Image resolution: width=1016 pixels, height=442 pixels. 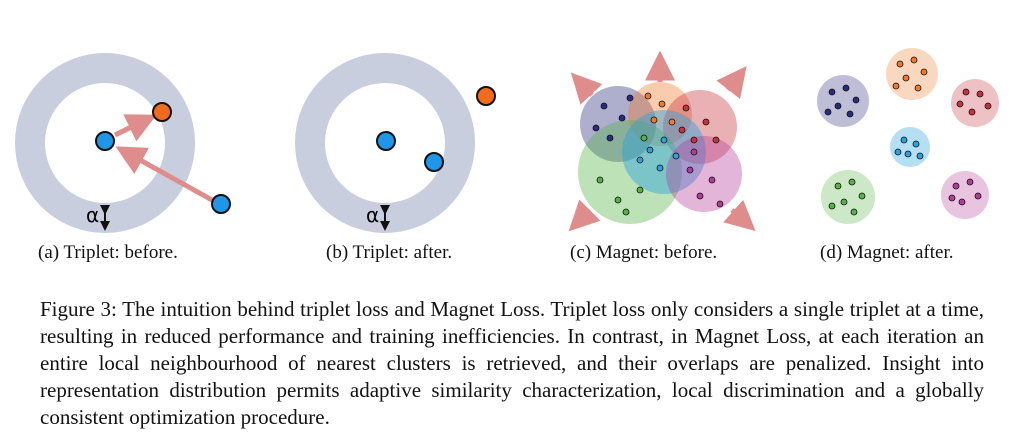 I want to click on panel-b-triplet-after: α, so click(x=395, y=143).